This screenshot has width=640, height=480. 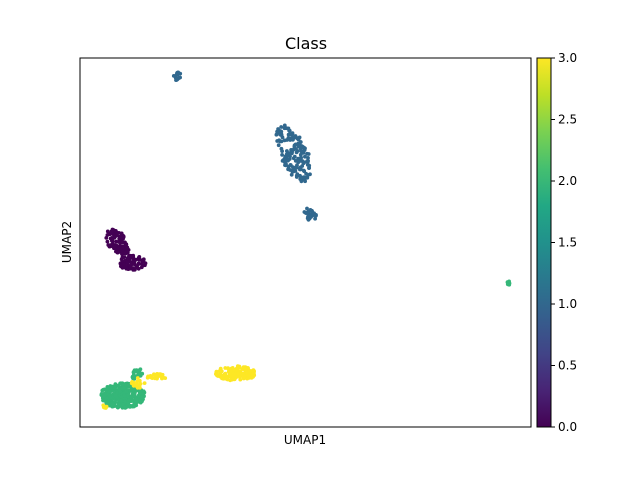 What do you see at coordinates (67, 242) in the screenshot?
I see `y-axis-label: UMAP2` at bounding box center [67, 242].